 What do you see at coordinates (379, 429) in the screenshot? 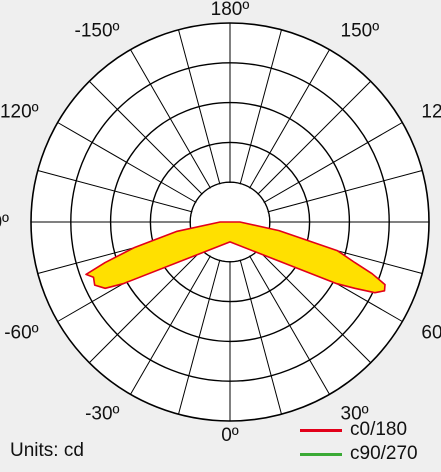
I see `legend-label-c0-180: c0/180` at bounding box center [379, 429].